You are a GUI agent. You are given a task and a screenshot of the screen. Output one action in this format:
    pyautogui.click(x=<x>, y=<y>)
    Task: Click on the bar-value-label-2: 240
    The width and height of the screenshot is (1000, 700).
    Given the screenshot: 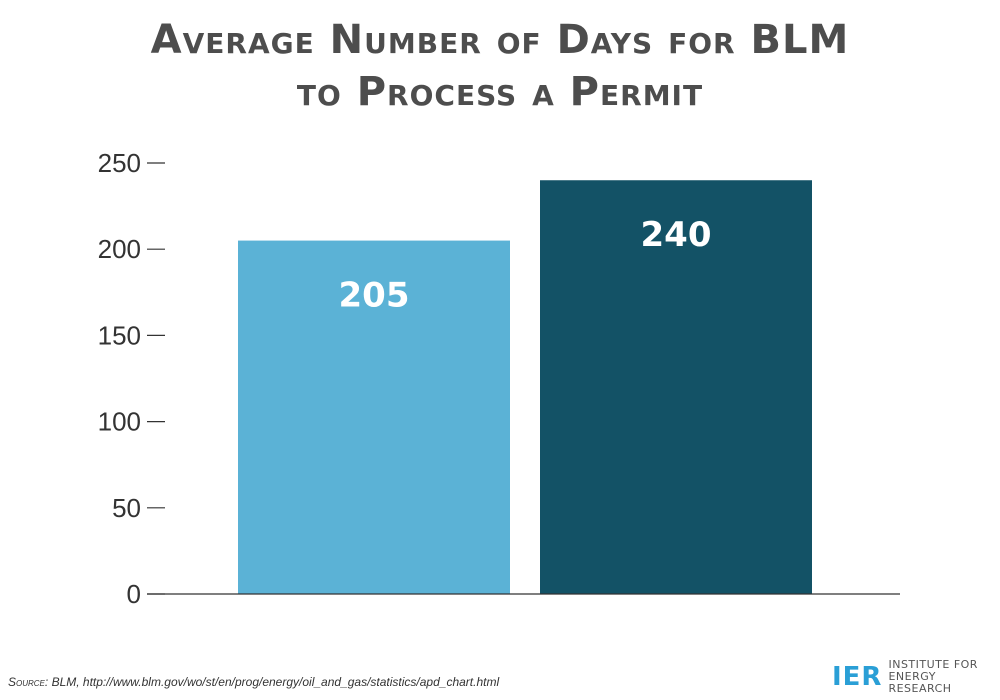 What is the action you would take?
    pyautogui.click(x=676, y=235)
    